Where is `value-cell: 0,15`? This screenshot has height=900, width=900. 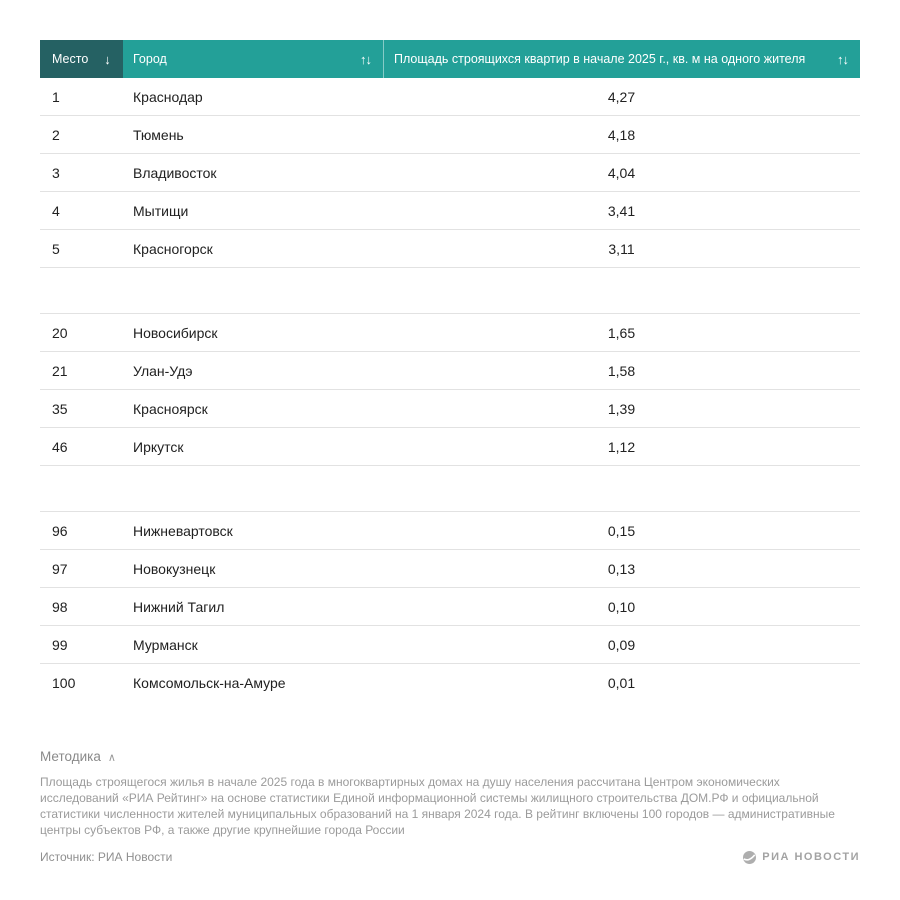 value-cell: 0,15 is located at coordinates (621, 530).